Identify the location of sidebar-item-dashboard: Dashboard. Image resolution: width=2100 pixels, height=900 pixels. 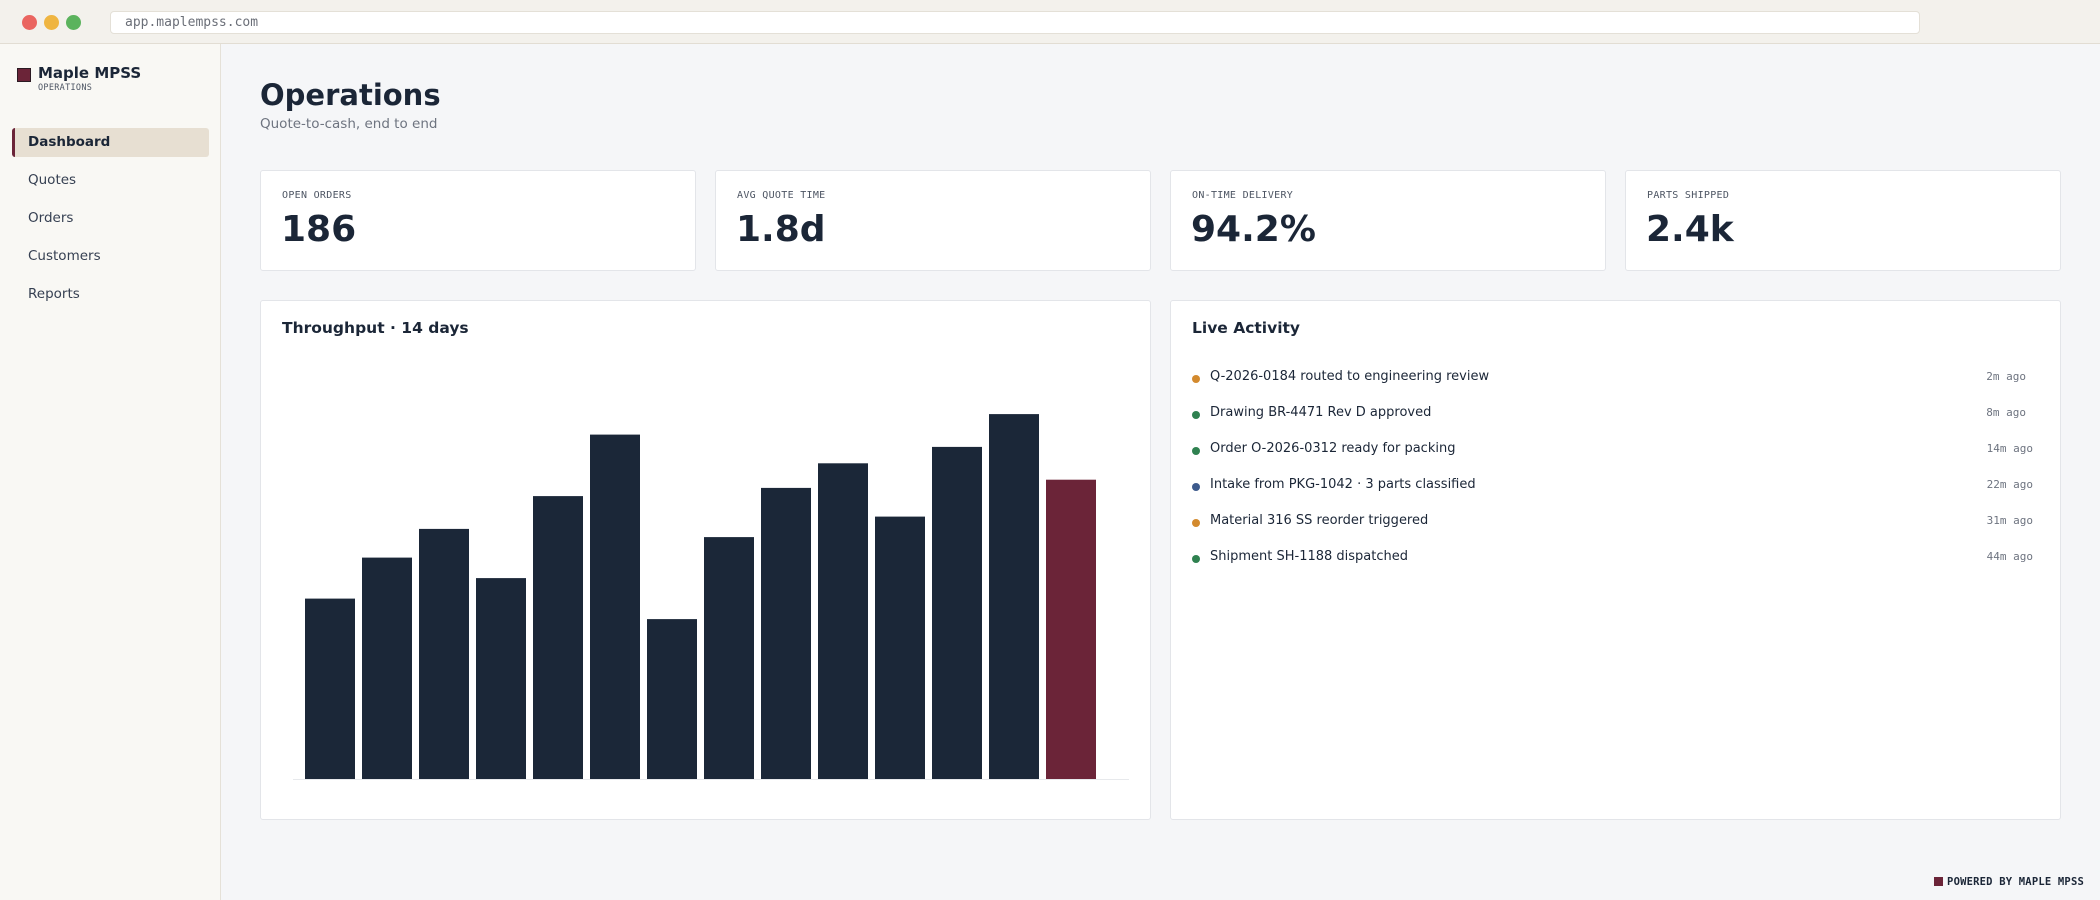
(110, 142).